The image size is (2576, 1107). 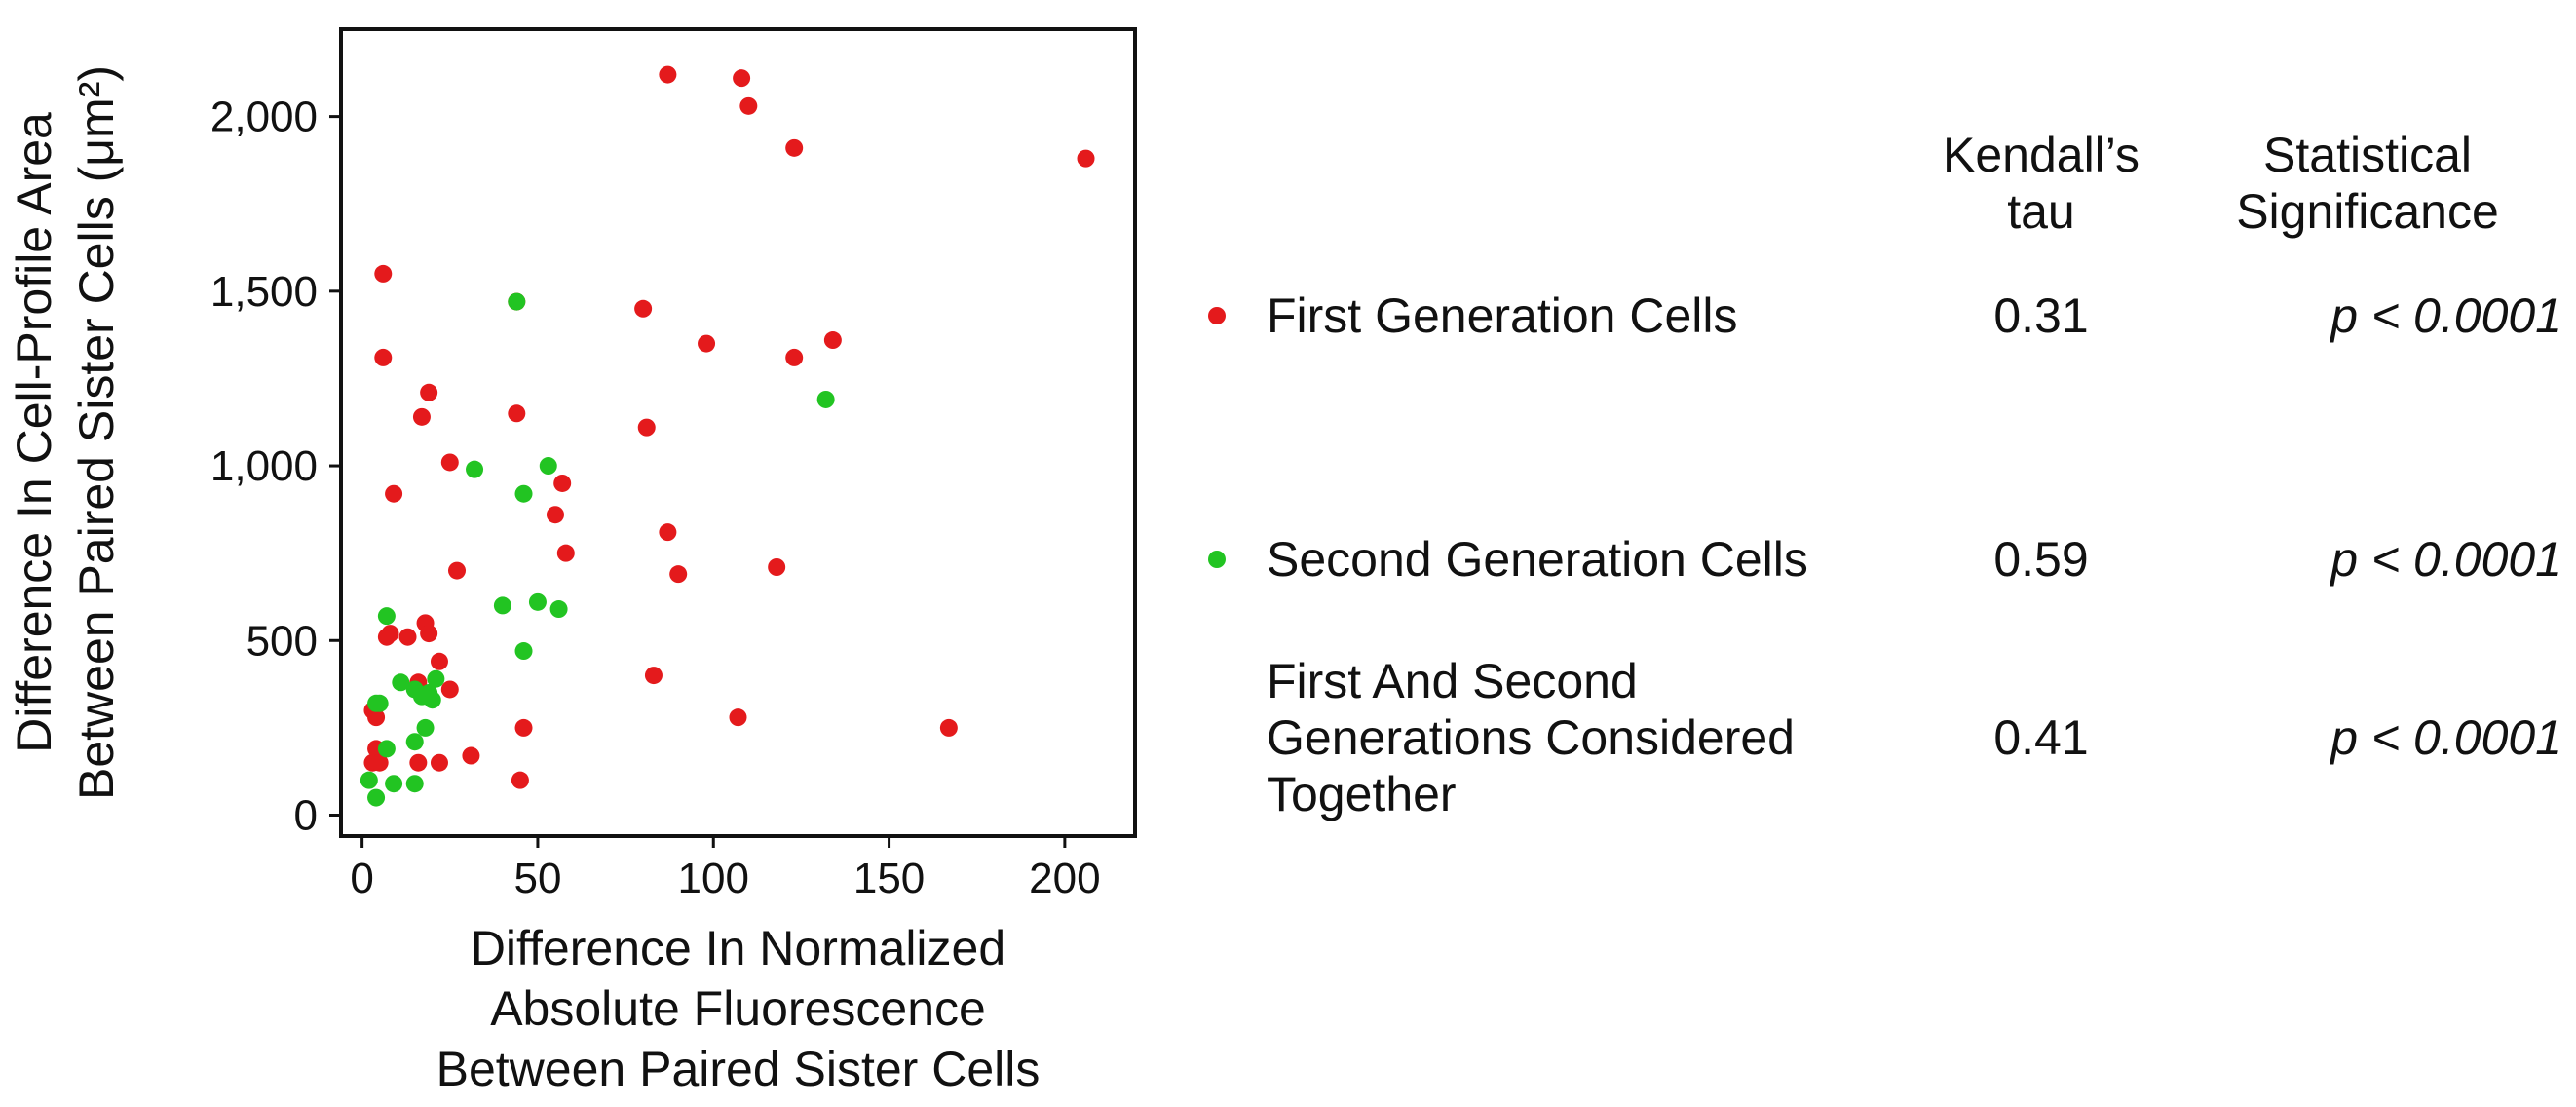 What do you see at coordinates (2041, 155) in the screenshot?
I see `tau-header-line-1: Kendall’s` at bounding box center [2041, 155].